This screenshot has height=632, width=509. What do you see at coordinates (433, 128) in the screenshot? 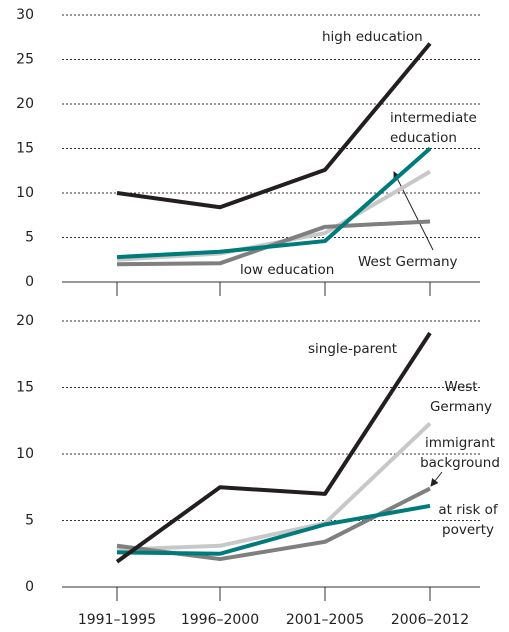
I see `series-label: intermediate education` at bounding box center [433, 128].